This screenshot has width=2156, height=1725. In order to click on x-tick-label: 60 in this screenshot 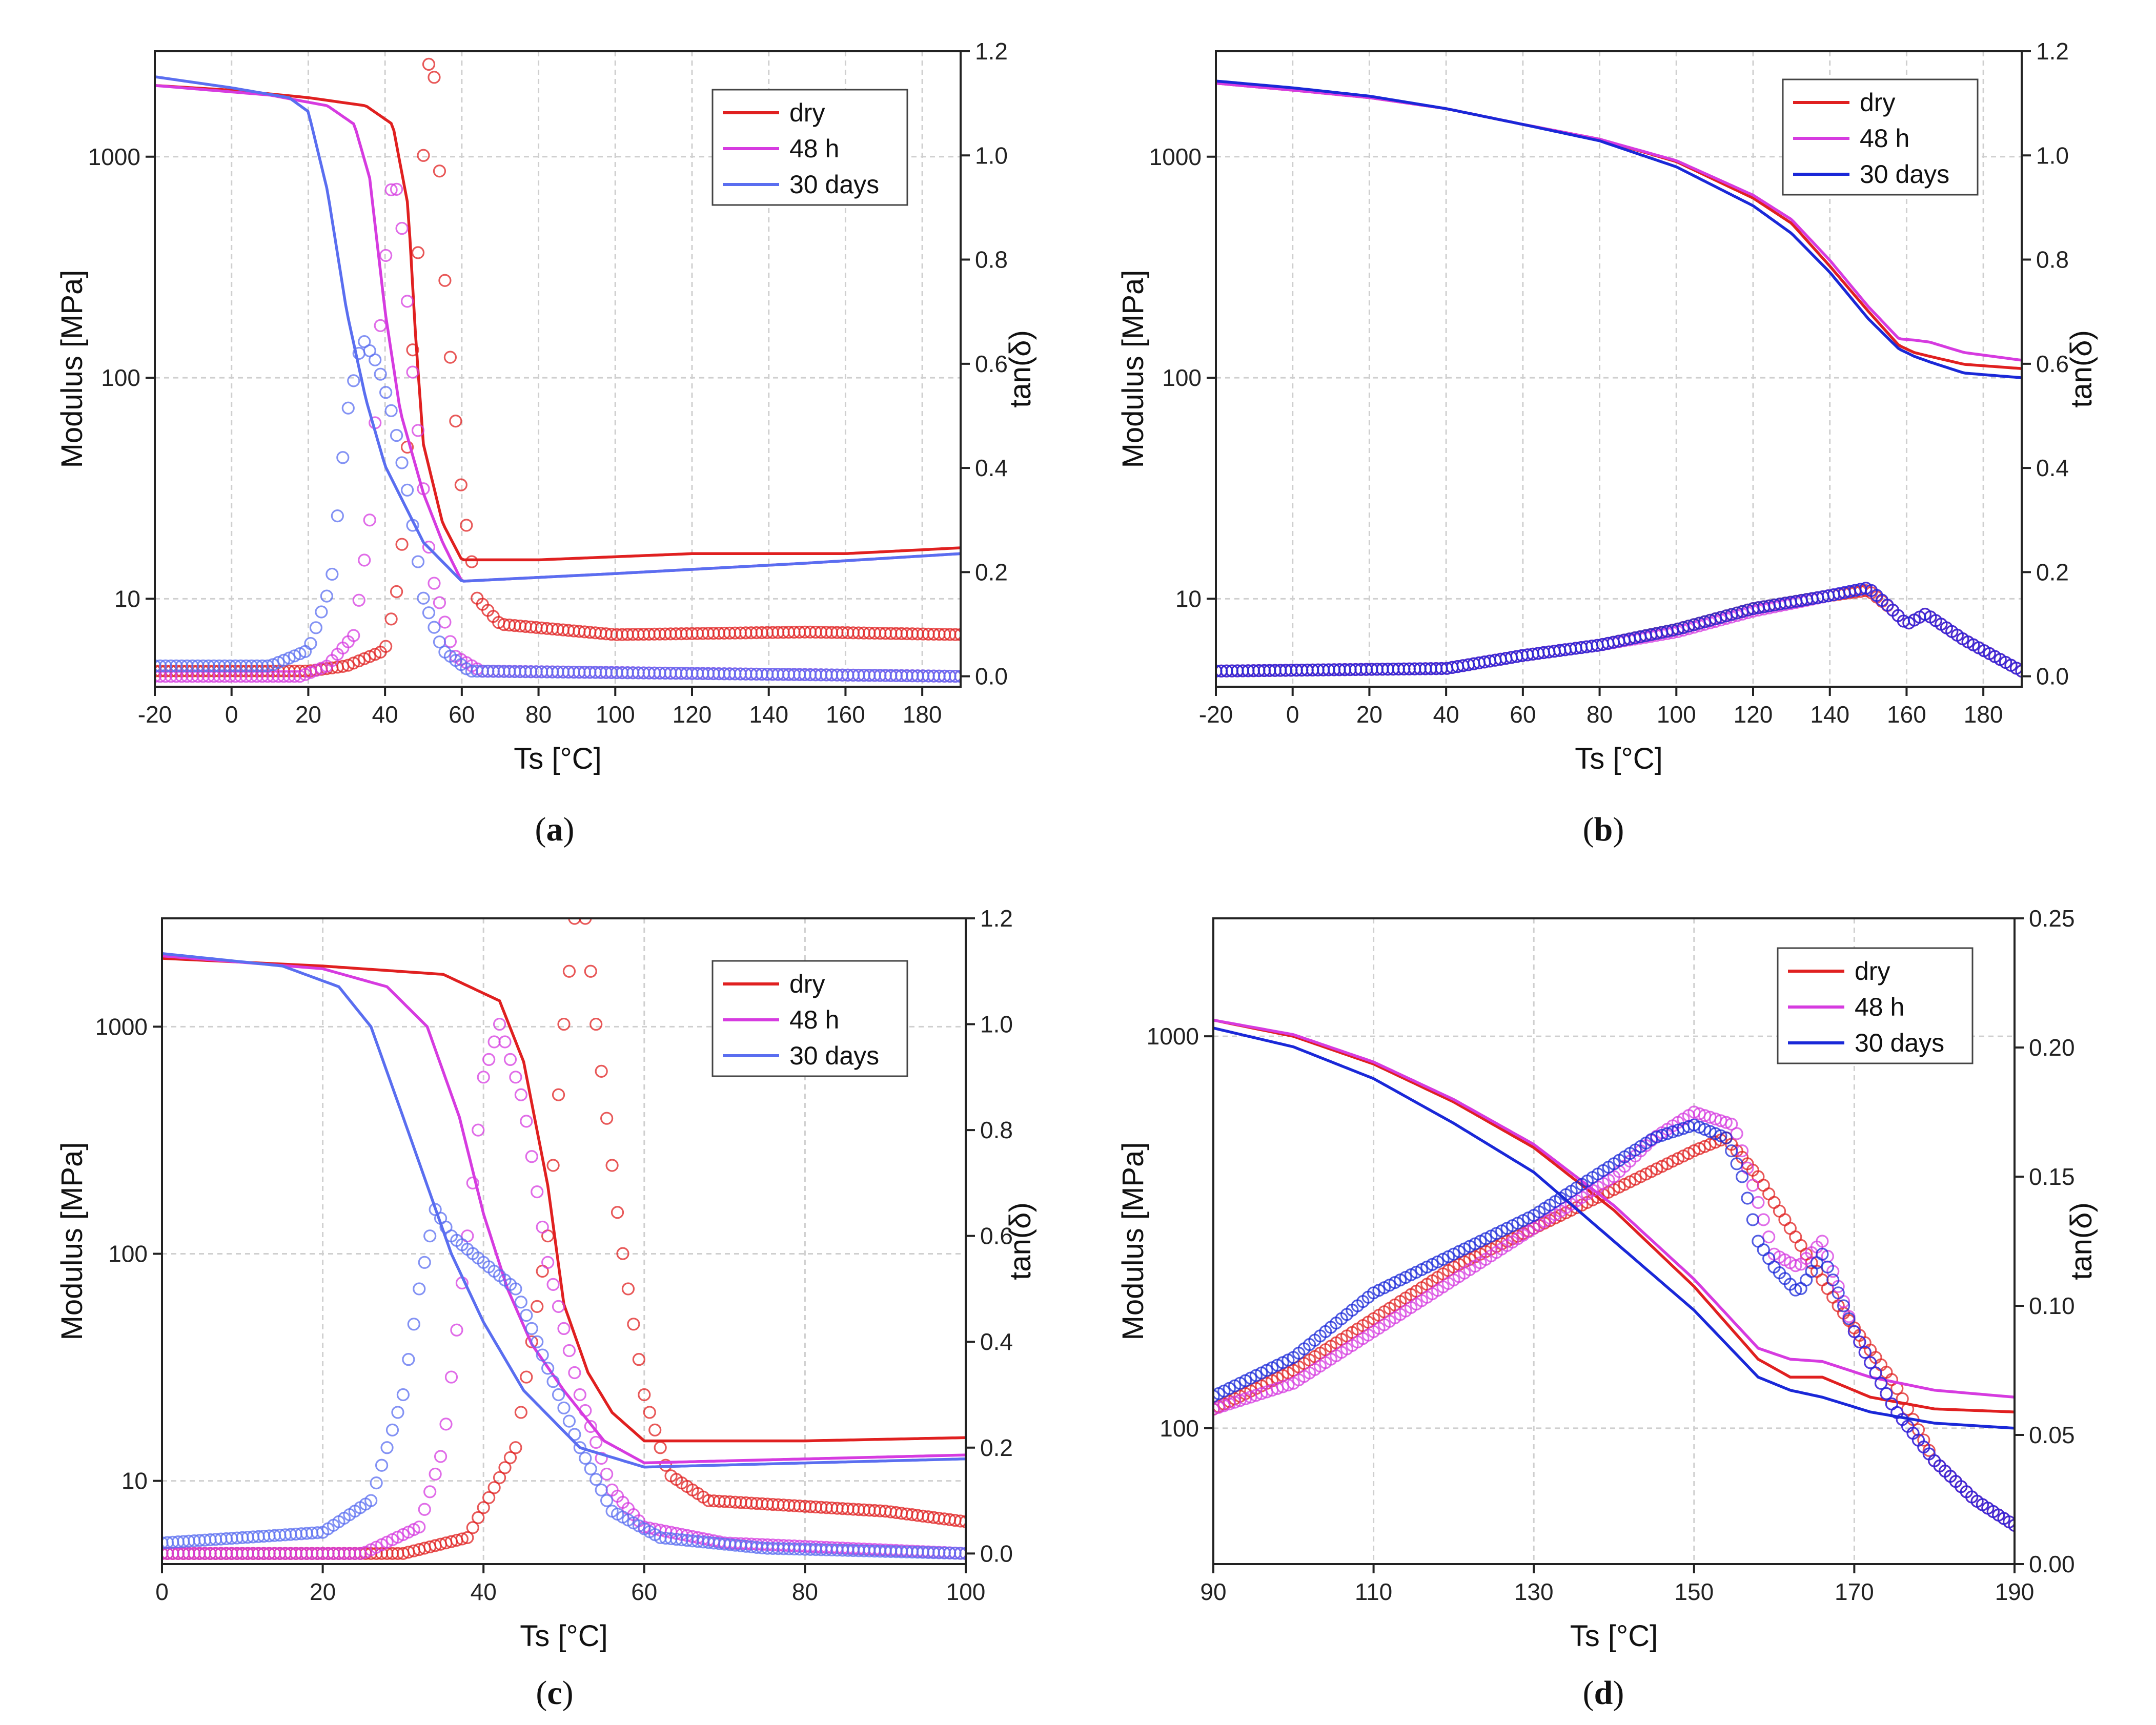, I will do `click(644, 1591)`.